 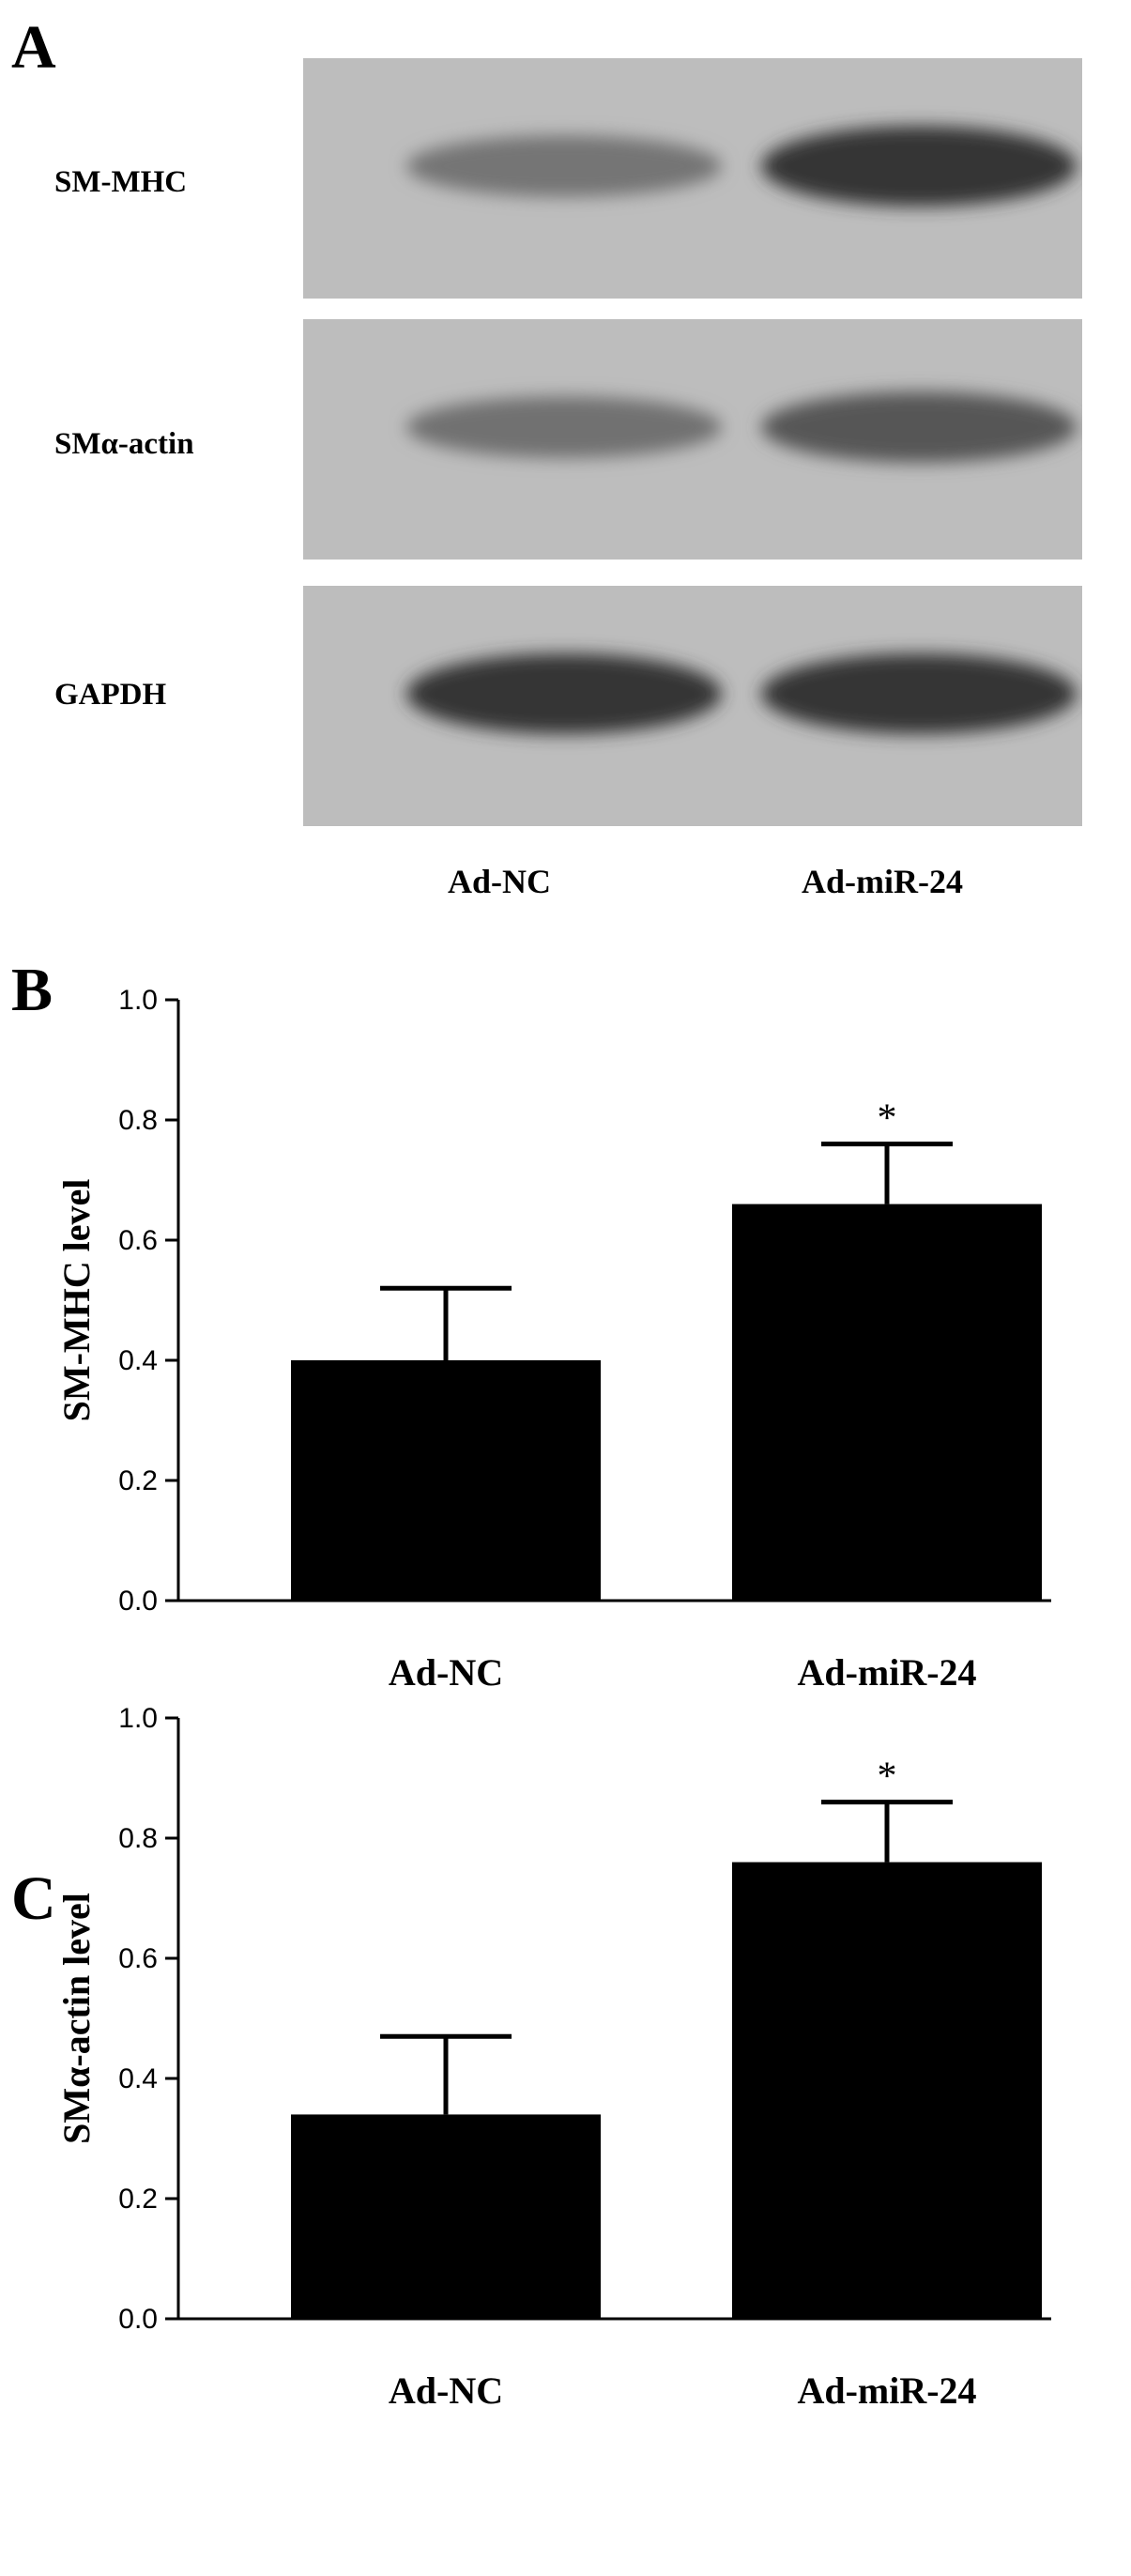 What do you see at coordinates (121, 182) in the screenshot?
I see `blot-label-sm-mhc: SM-MHC` at bounding box center [121, 182].